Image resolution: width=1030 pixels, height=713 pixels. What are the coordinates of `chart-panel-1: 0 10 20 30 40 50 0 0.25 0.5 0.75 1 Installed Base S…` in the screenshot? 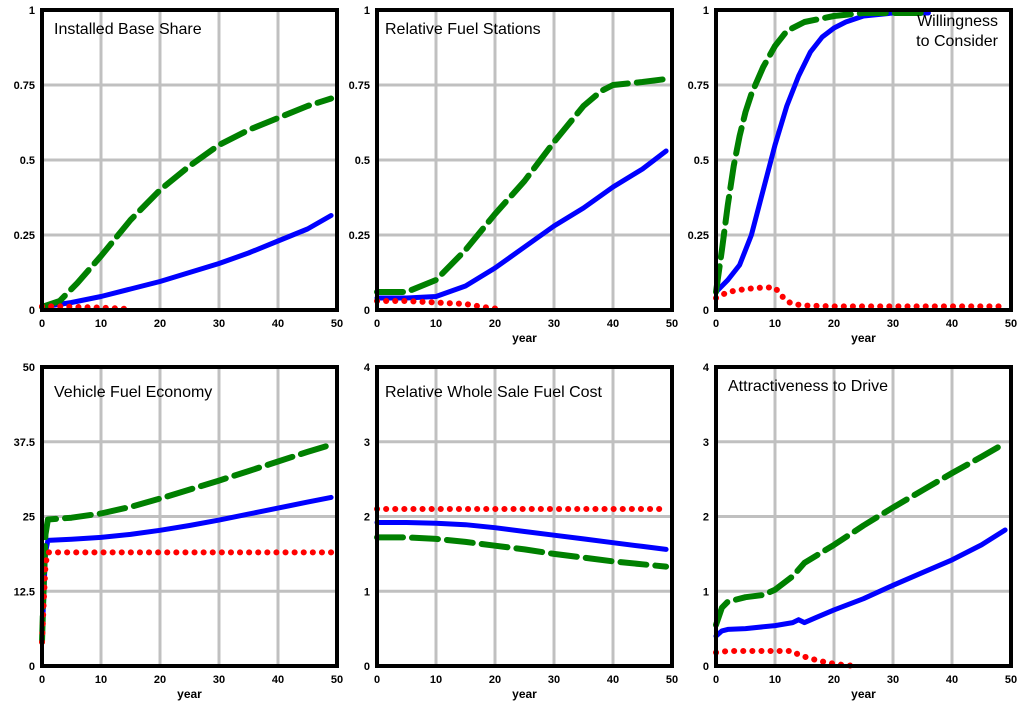 It's located at (179, 167).